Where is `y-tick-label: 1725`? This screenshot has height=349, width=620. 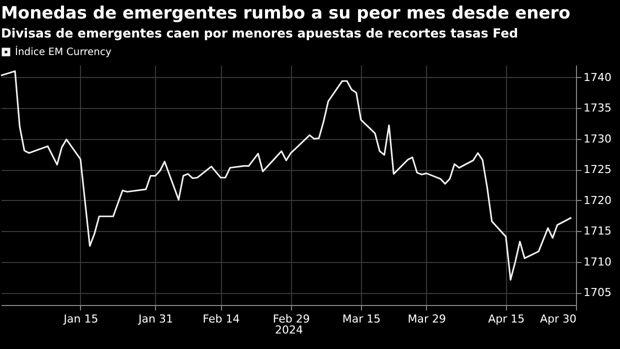
y-tick-label: 1725 is located at coordinates (598, 169).